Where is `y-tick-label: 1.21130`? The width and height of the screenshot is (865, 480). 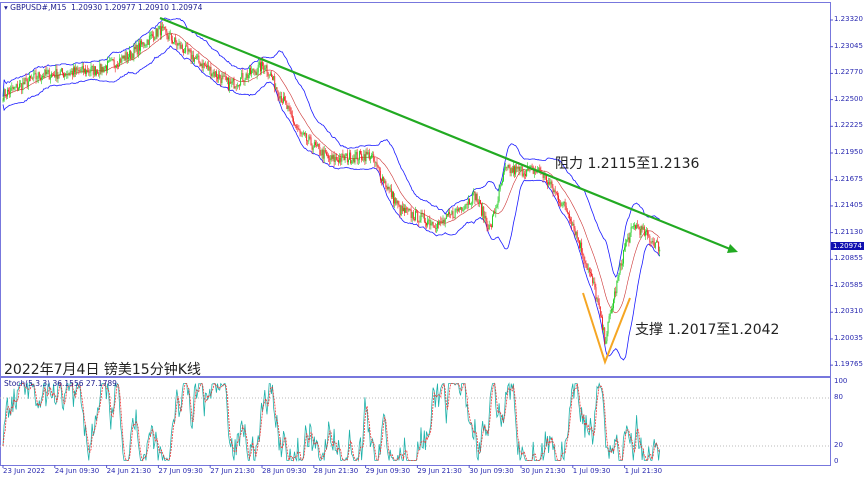 y-tick-label: 1.21130 is located at coordinates (848, 231).